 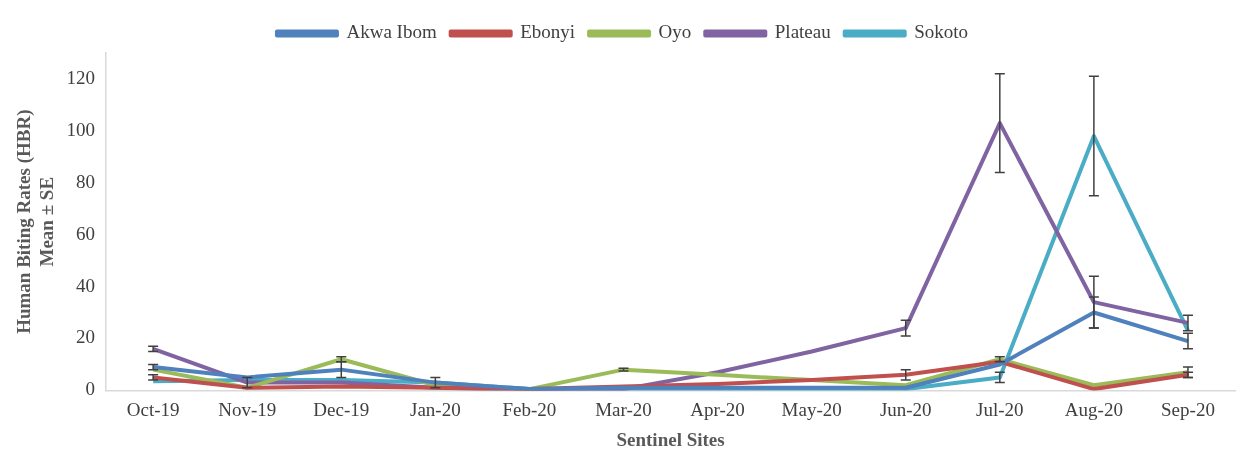 What do you see at coordinates (86, 181) in the screenshot?
I see `y-tick-label: 80` at bounding box center [86, 181].